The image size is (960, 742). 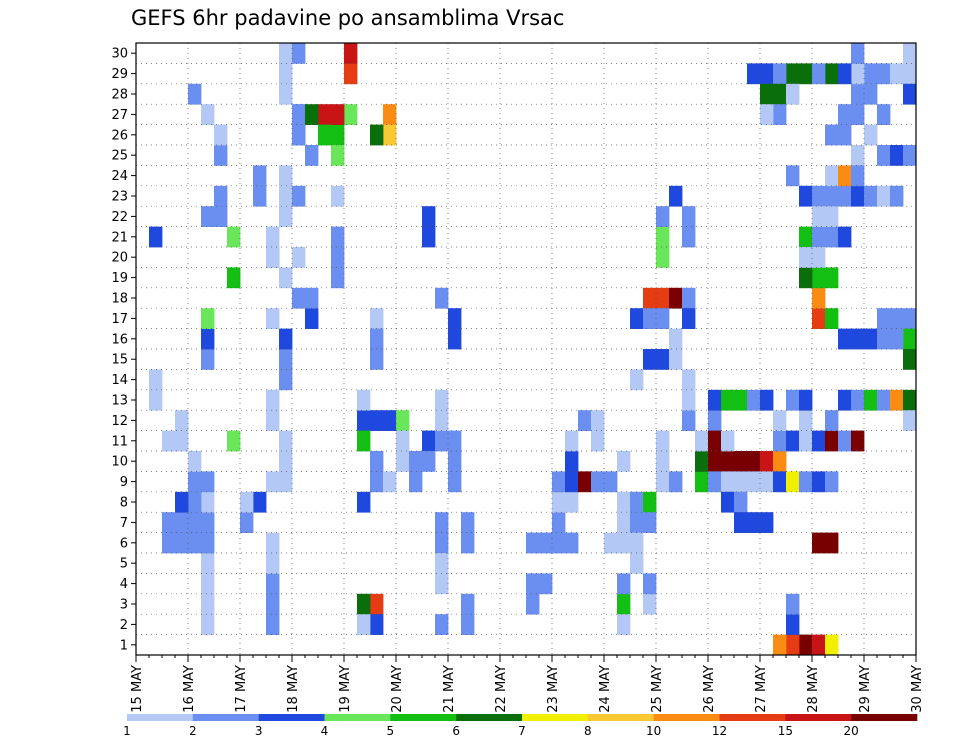 What do you see at coordinates (865, 689) in the screenshot?
I see `x-tick-label: 29 MAY` at bounding box center [865, 689].